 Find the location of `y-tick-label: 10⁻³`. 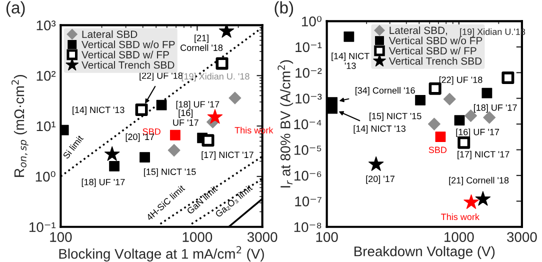

y-tick-label: 10⁻³ is located at coordinates (309, 99).